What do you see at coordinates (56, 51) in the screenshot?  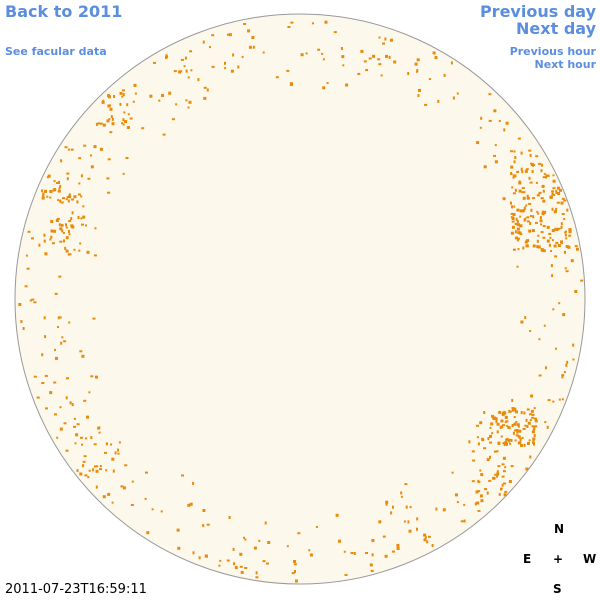 I see `facular-link: See facular data` at bounding box center [56, 51].